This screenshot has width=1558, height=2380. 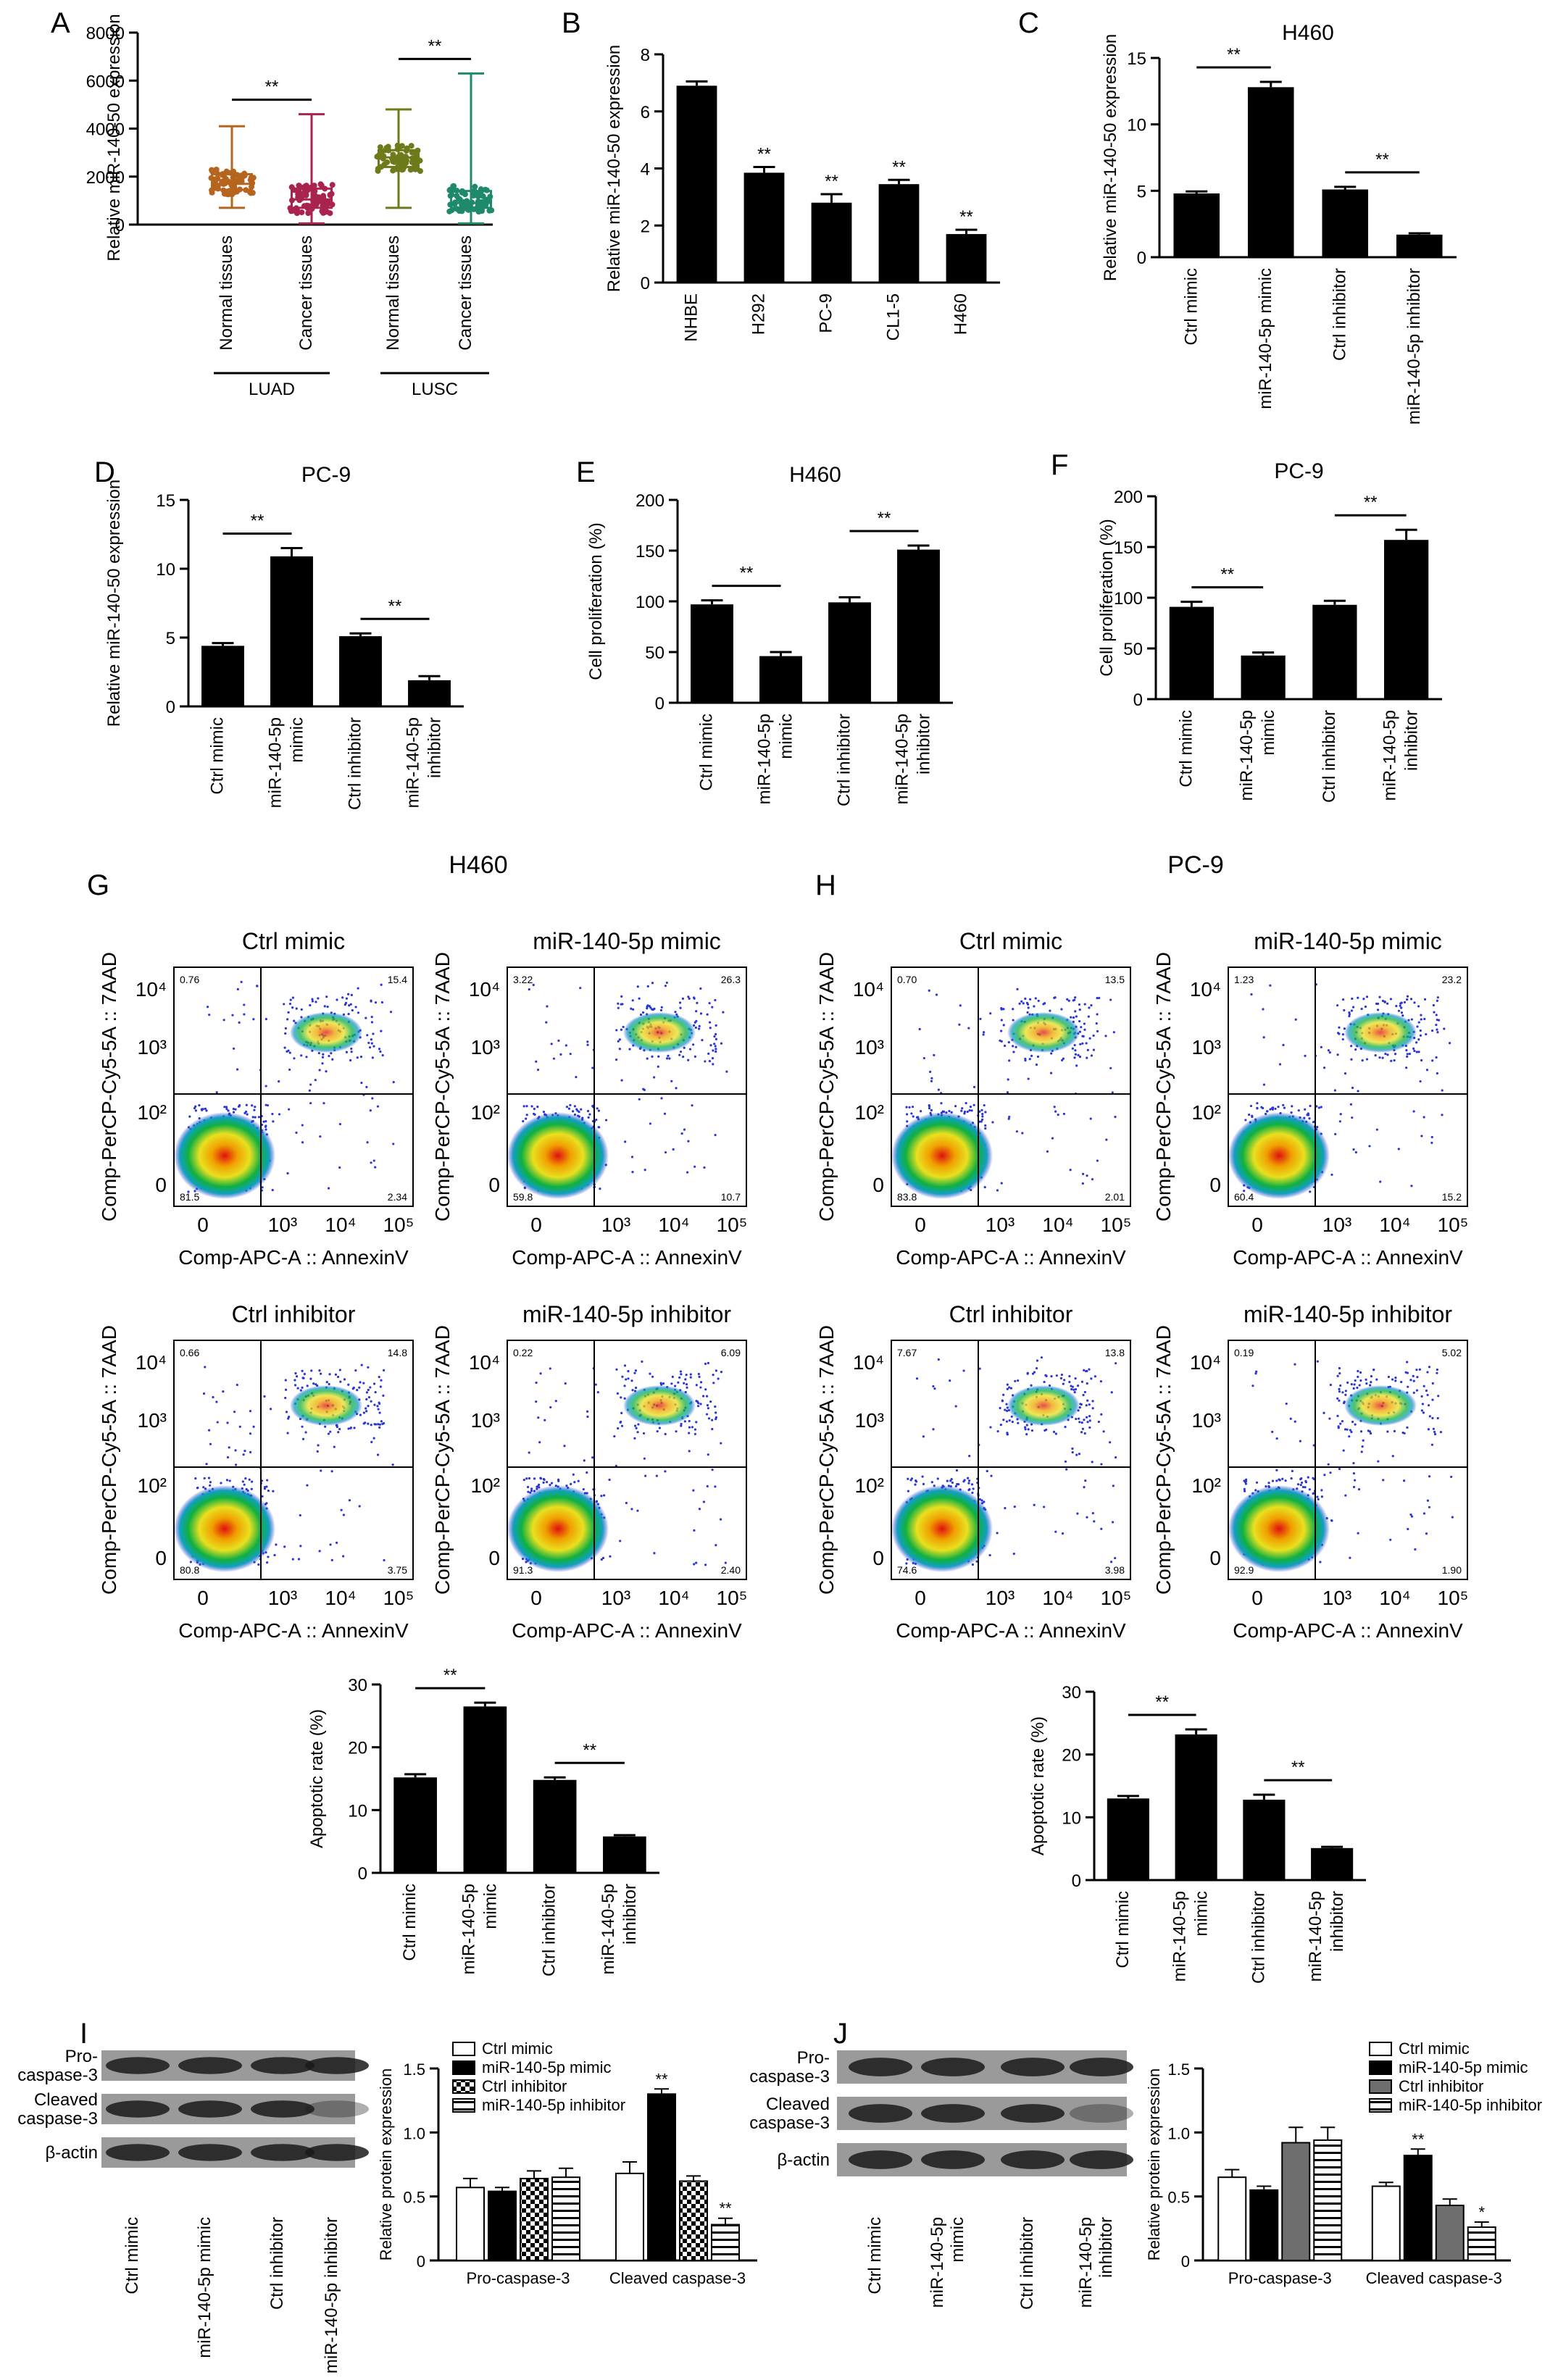 I want to click on blot-row-label: β-actin, so click(x=804, y=2160).